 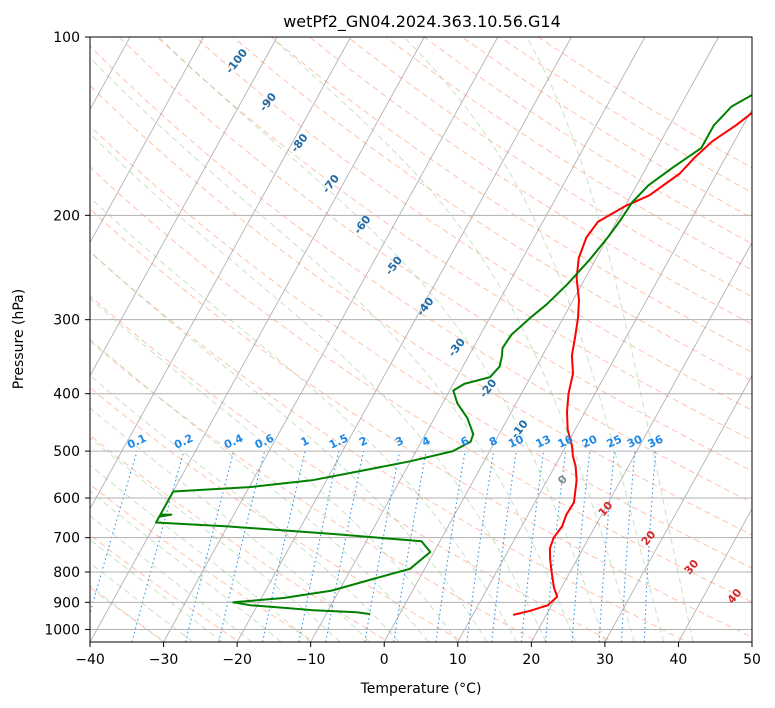 I want to click on dry-adiabat-label: -60, so click(x=362, y=225).